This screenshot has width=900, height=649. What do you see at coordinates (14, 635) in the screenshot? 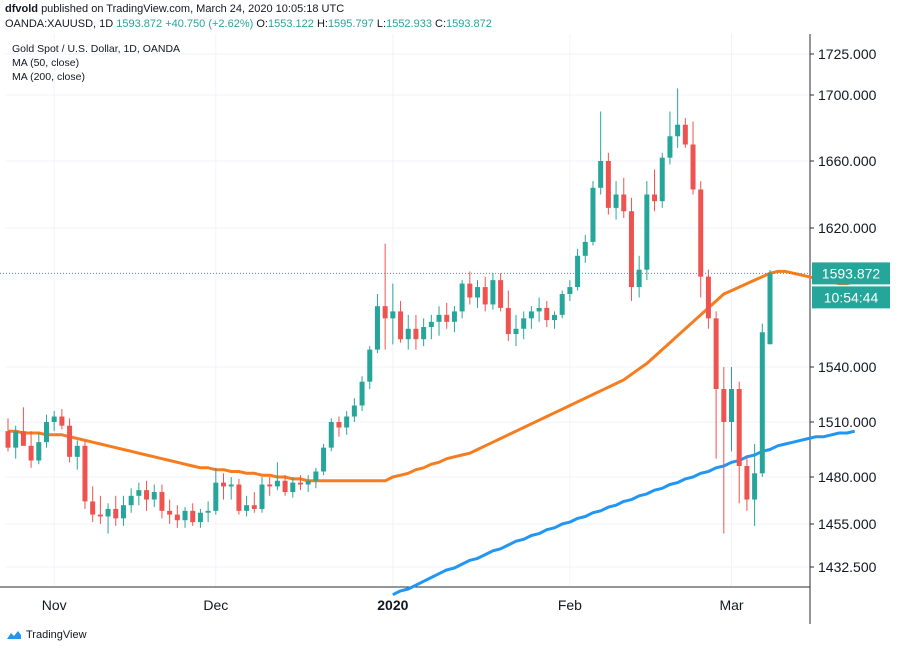
I see `tradingview-logo-icon` at bounding box center [14, 635].